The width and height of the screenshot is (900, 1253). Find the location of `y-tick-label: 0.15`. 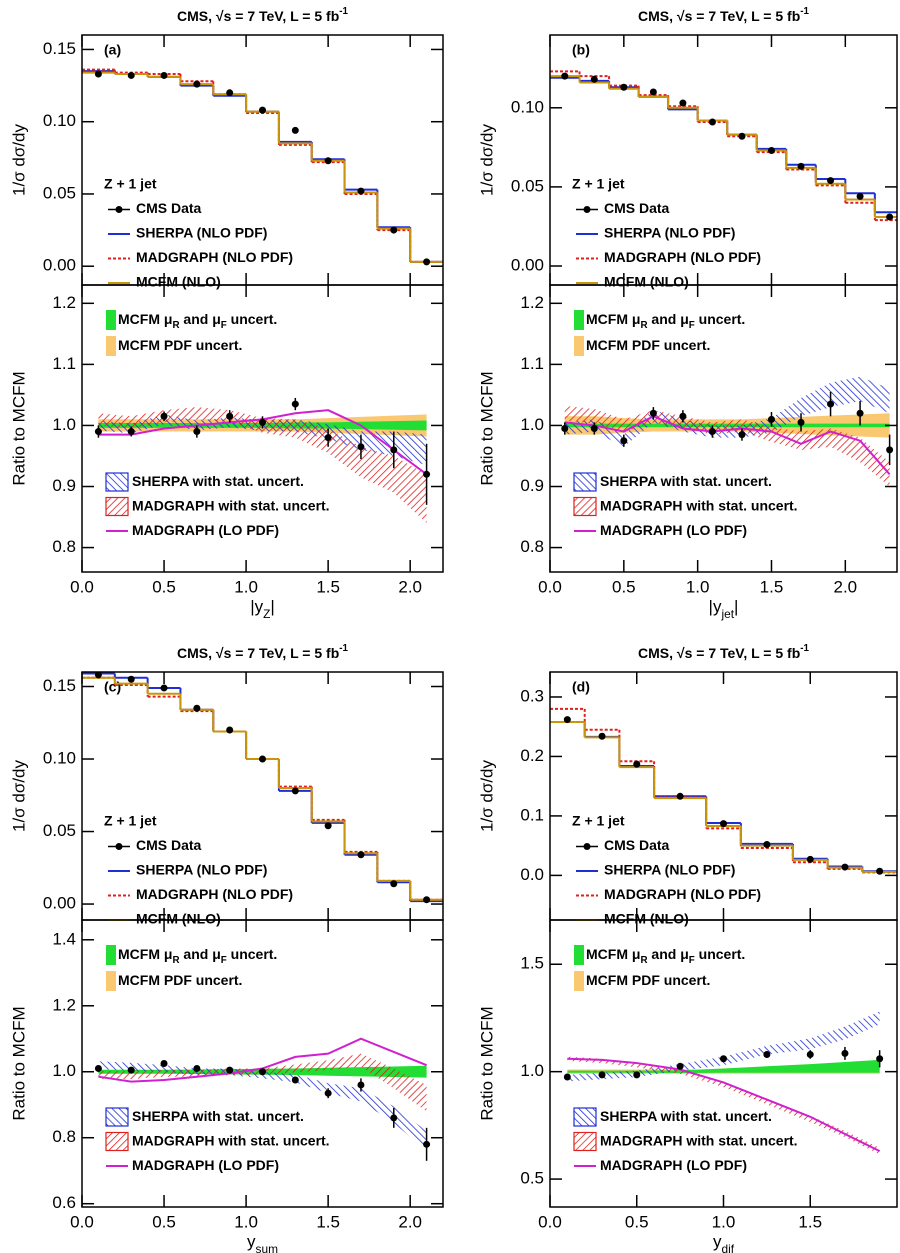

y-tick-label: 0.15 is located at coordinates (59, 685).